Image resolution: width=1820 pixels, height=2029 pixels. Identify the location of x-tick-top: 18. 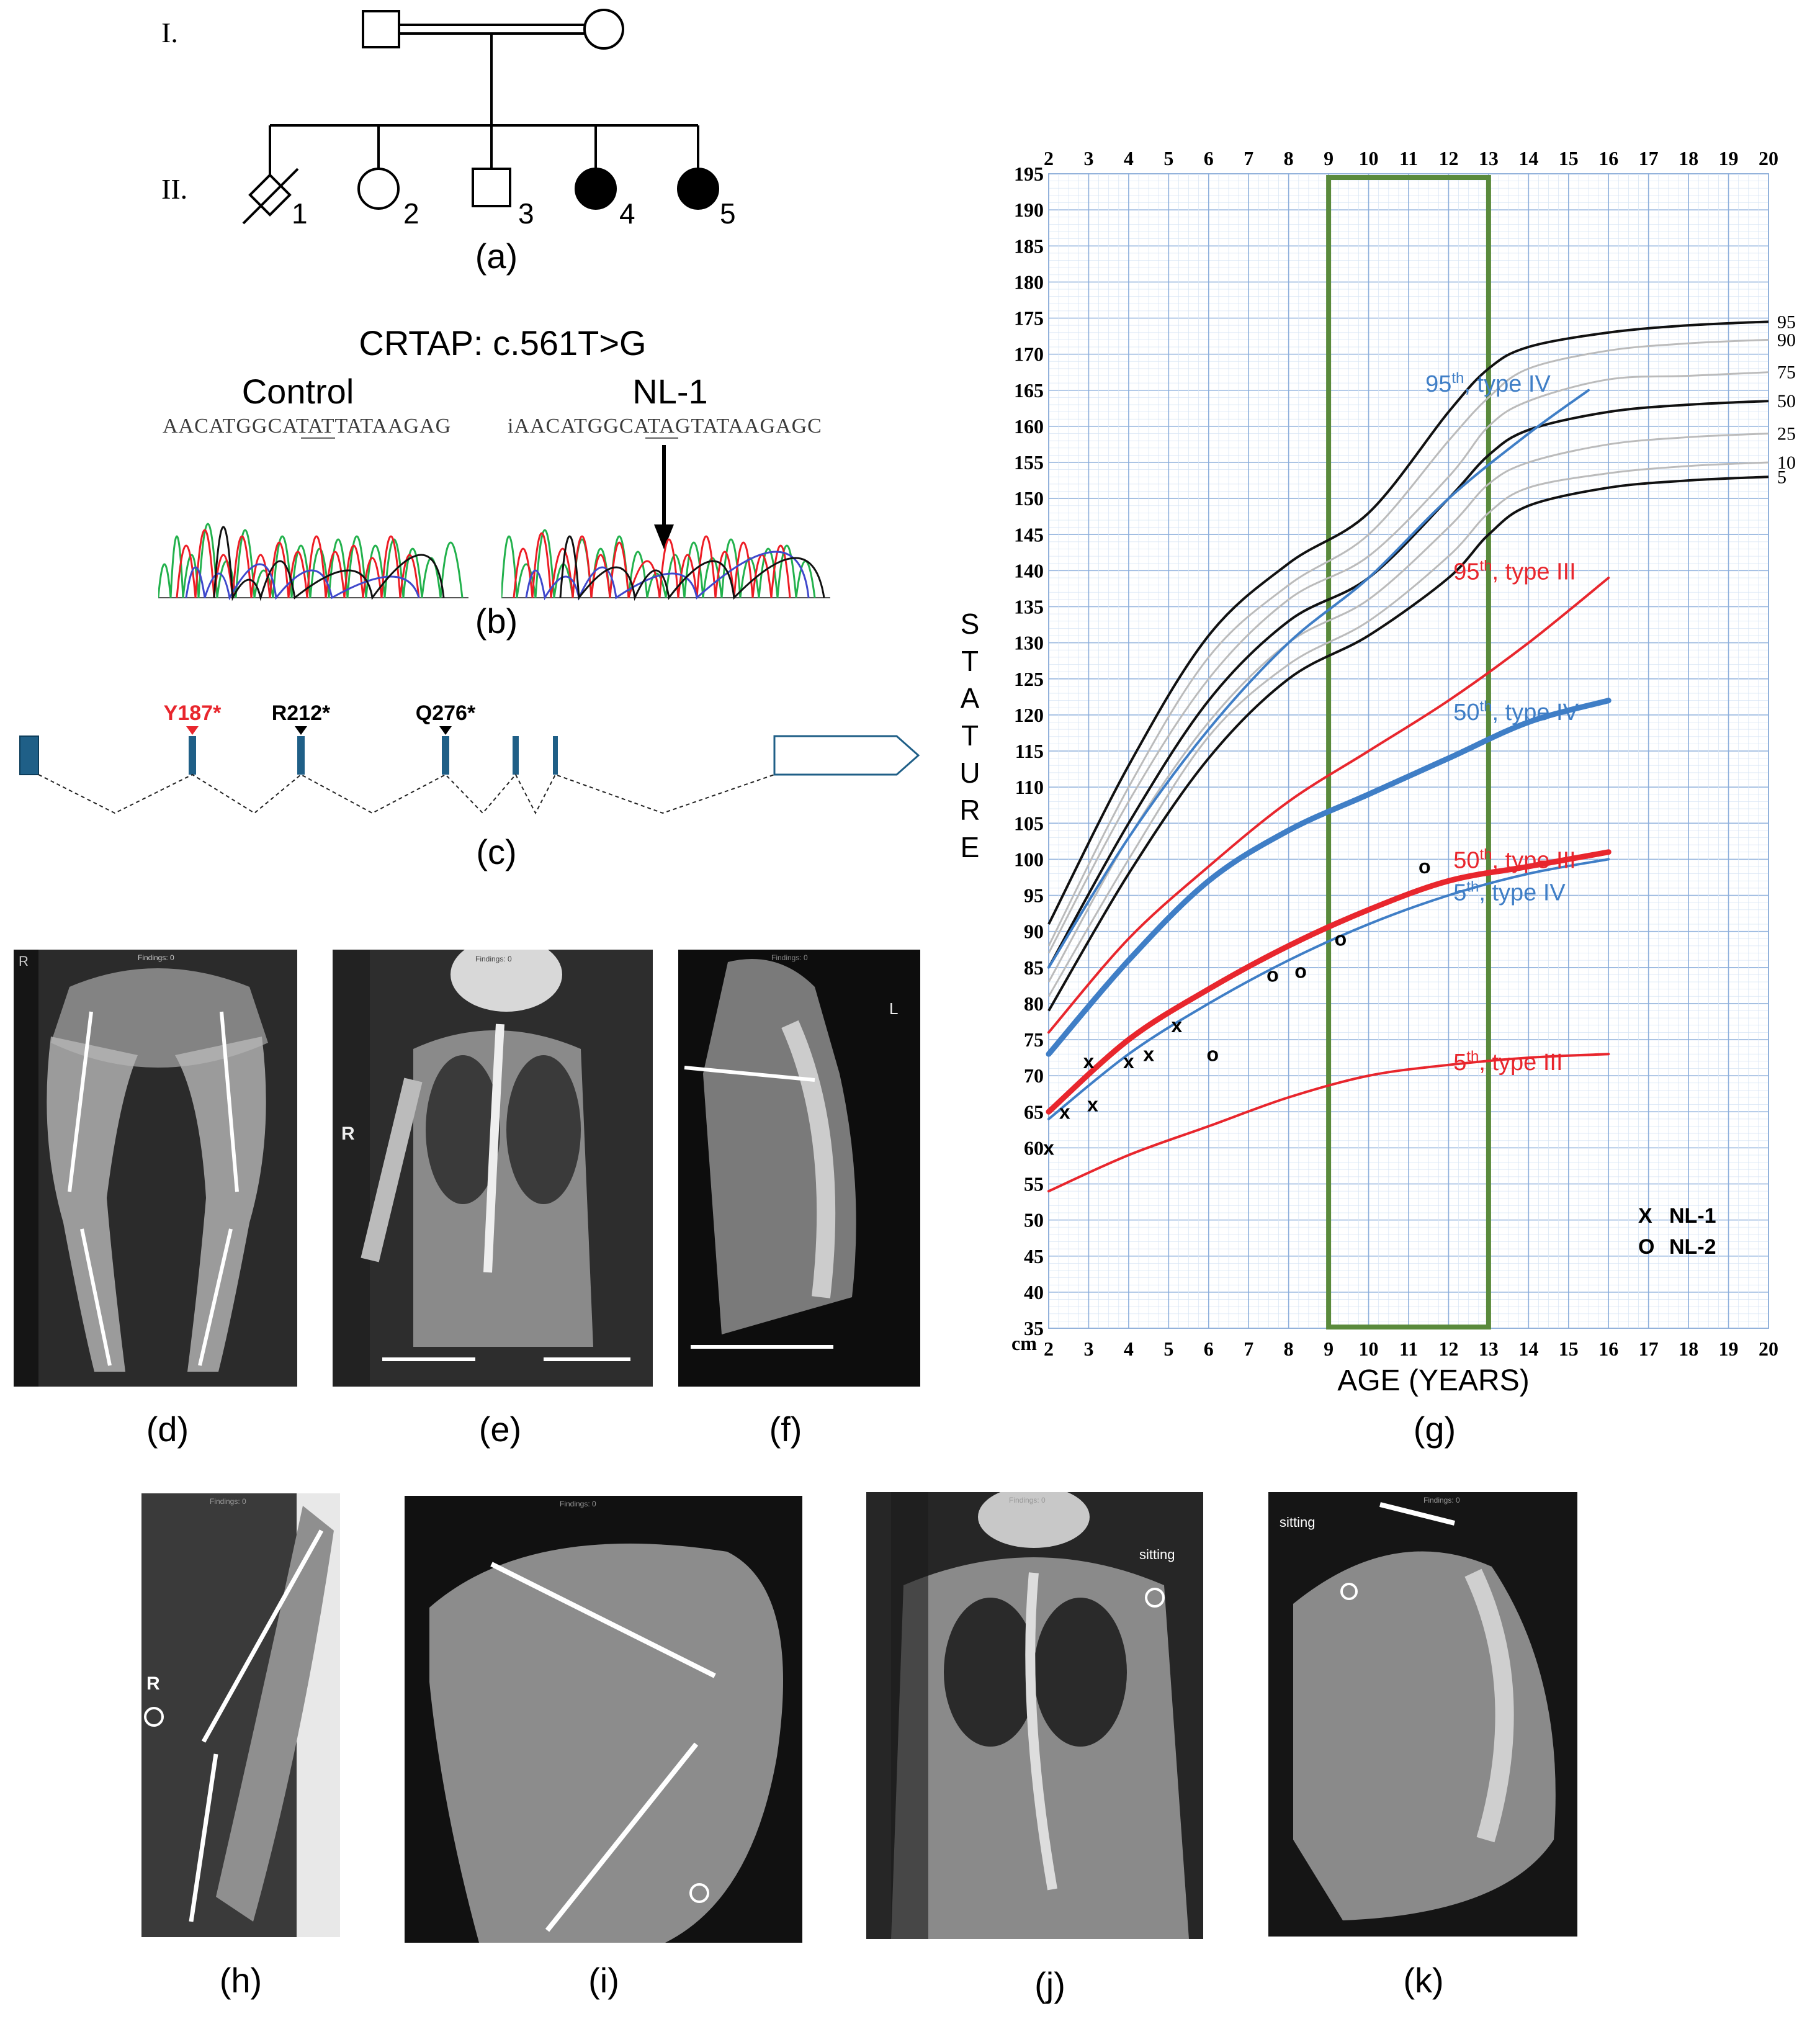
(1688, 158).